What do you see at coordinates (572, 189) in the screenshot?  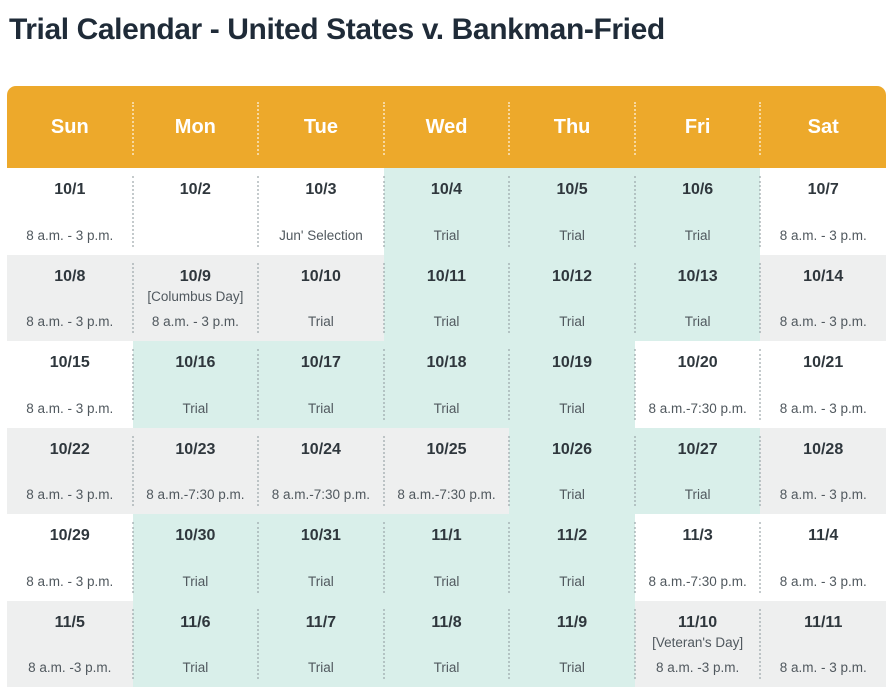 I see `day-date: 10/5` at bounding box center [572, 189].